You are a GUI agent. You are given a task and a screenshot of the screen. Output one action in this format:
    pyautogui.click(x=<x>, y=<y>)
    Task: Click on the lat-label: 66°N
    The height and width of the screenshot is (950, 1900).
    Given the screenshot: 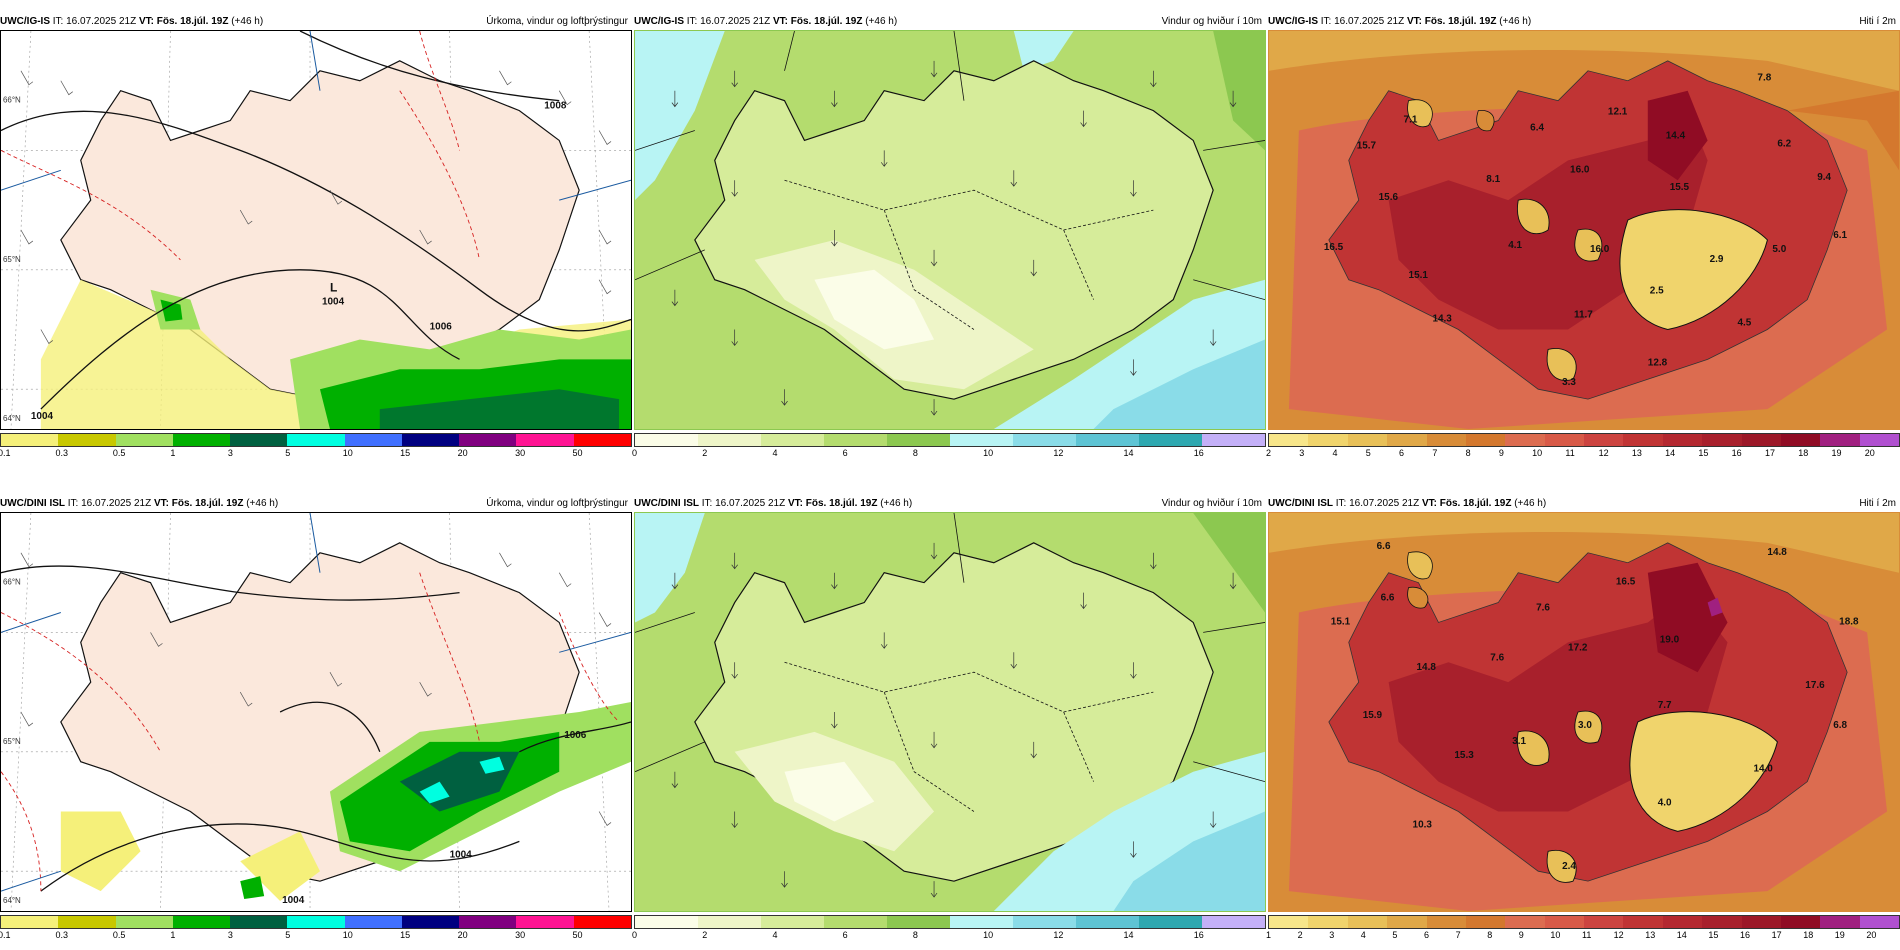 What is the action you would take?
    pyautogui.click(x=12, y=582)
    